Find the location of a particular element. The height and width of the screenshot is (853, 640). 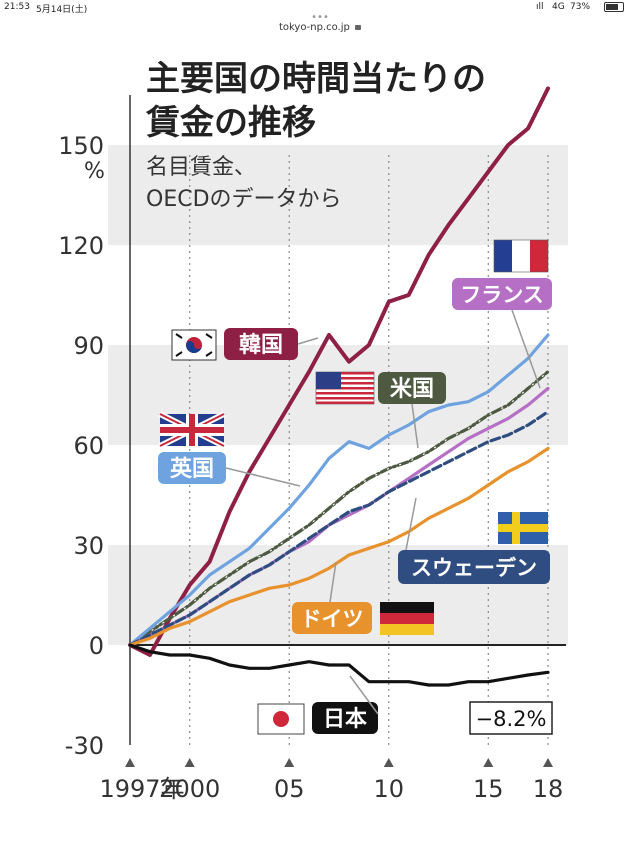

y-tick-150: 150 is located at coordinates (81, 146).